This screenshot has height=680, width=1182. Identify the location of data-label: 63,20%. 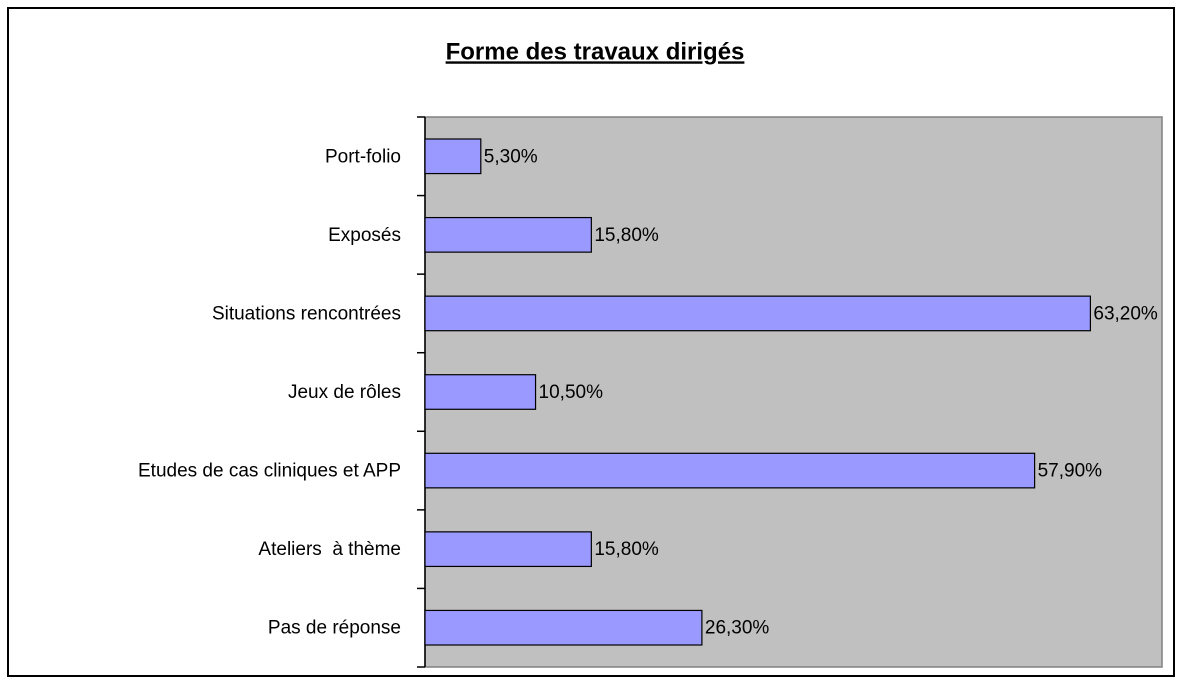
(1125, 313).